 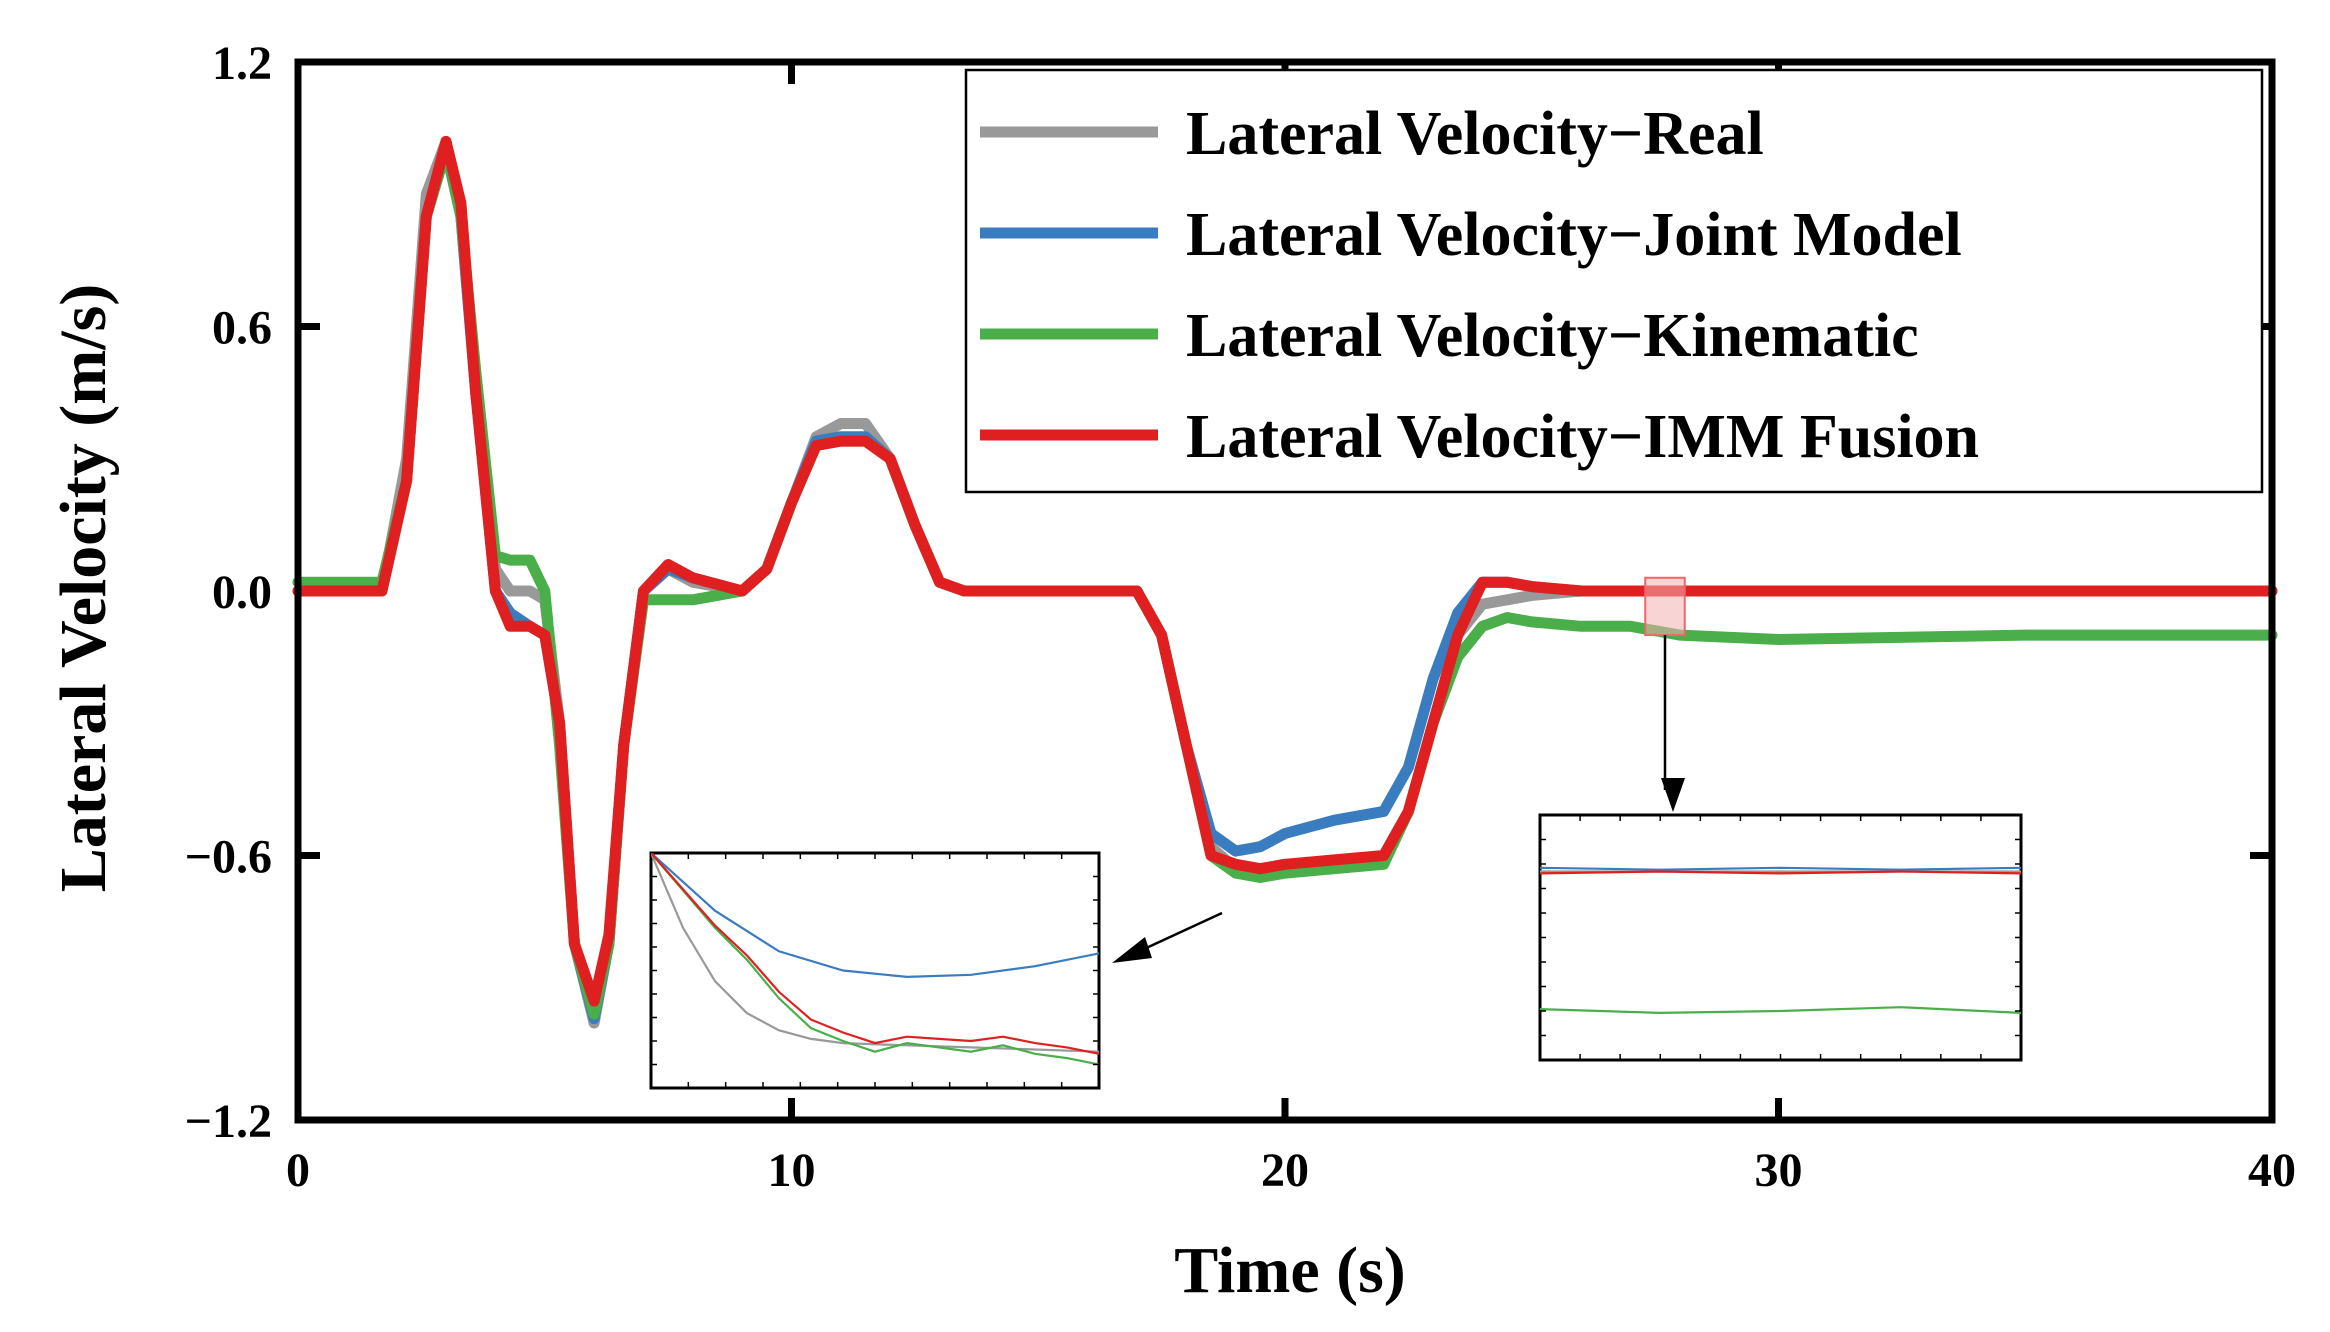 What do you see at coordinates (1285, 1170) in the screenshot?
I see `x-tick-label: 20` at bounding box center [1285, 1170].